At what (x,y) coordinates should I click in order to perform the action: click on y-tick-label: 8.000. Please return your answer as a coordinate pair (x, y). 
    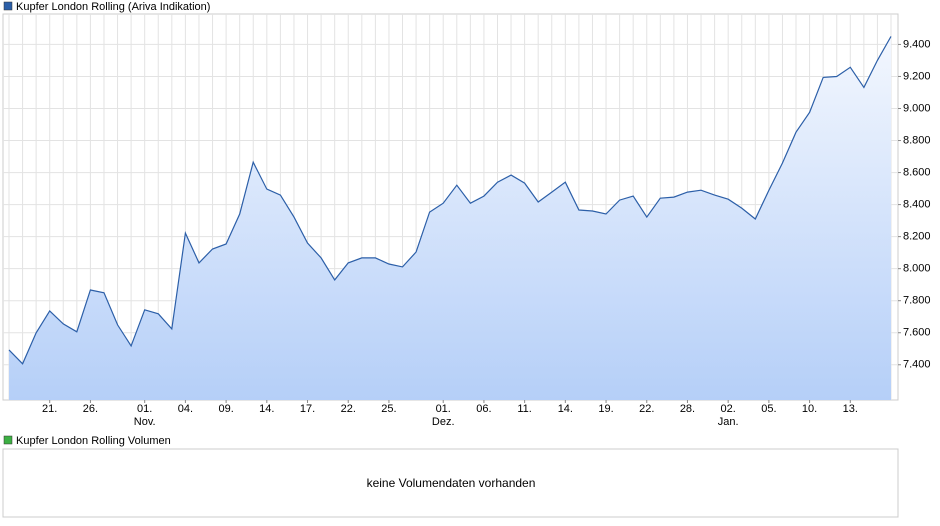
    Looking at the image, I should click on (917, 269).